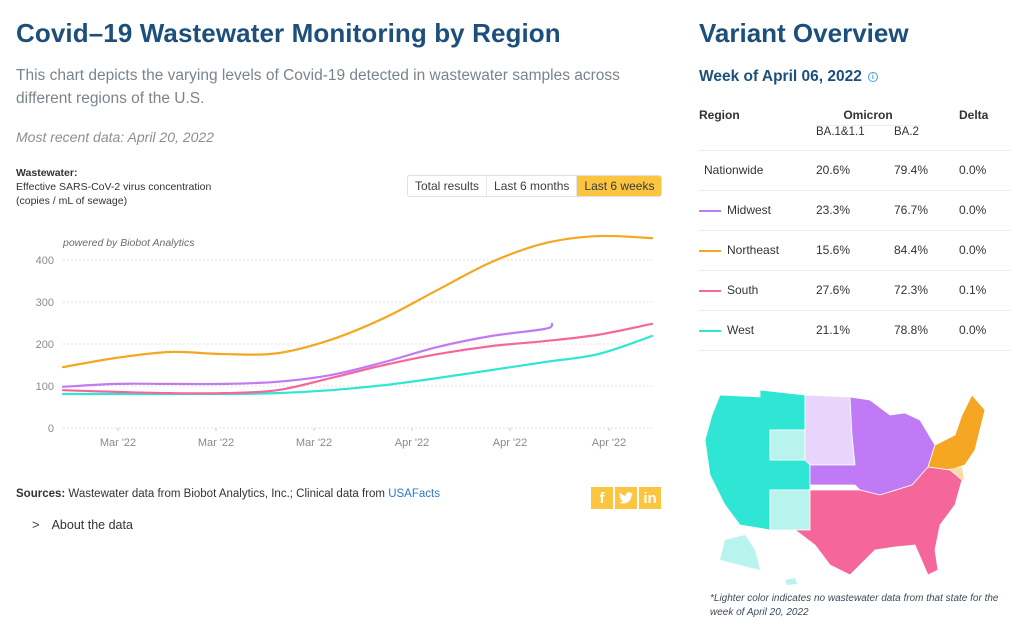  I want to click on row-ba2: 72.3%, so click(911, 290).